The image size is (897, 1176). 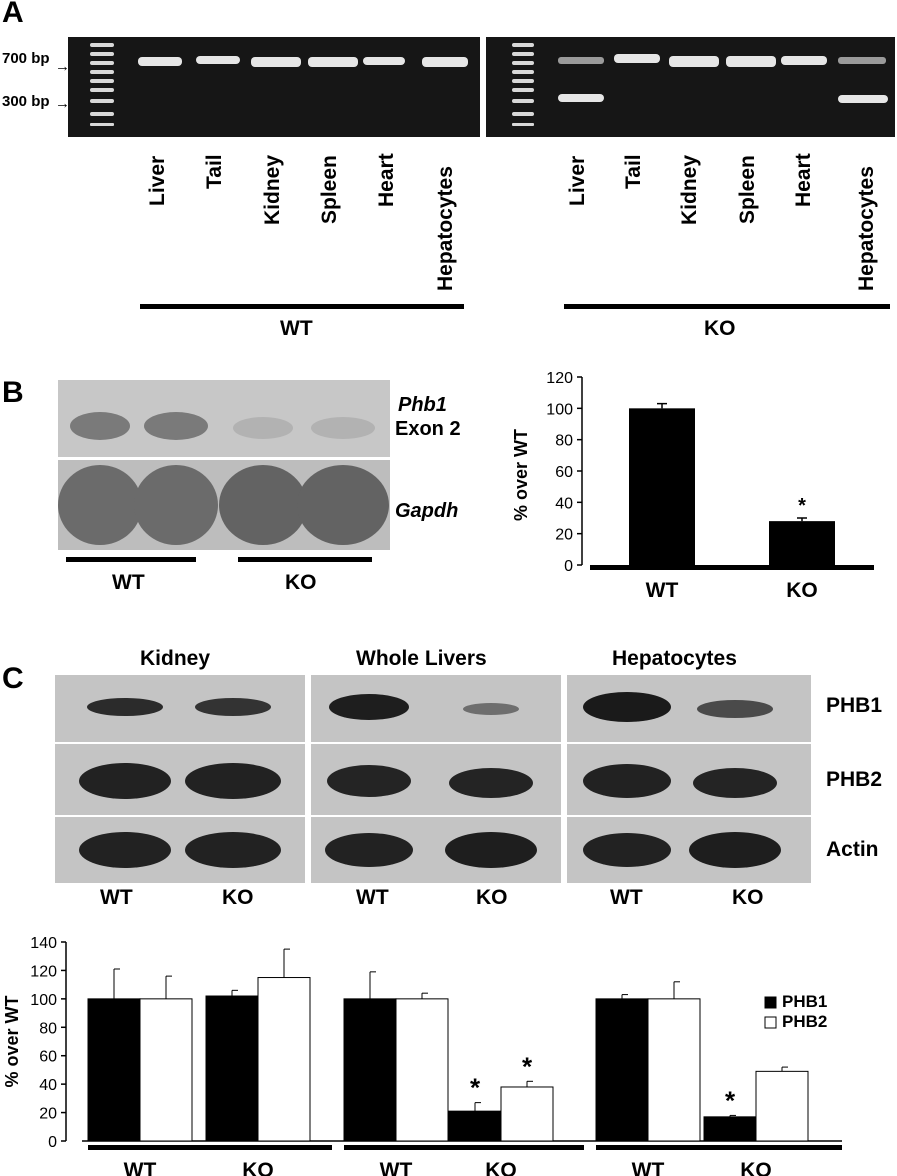 I want to click on gel-wt-bands, so click(x=279, y=84).